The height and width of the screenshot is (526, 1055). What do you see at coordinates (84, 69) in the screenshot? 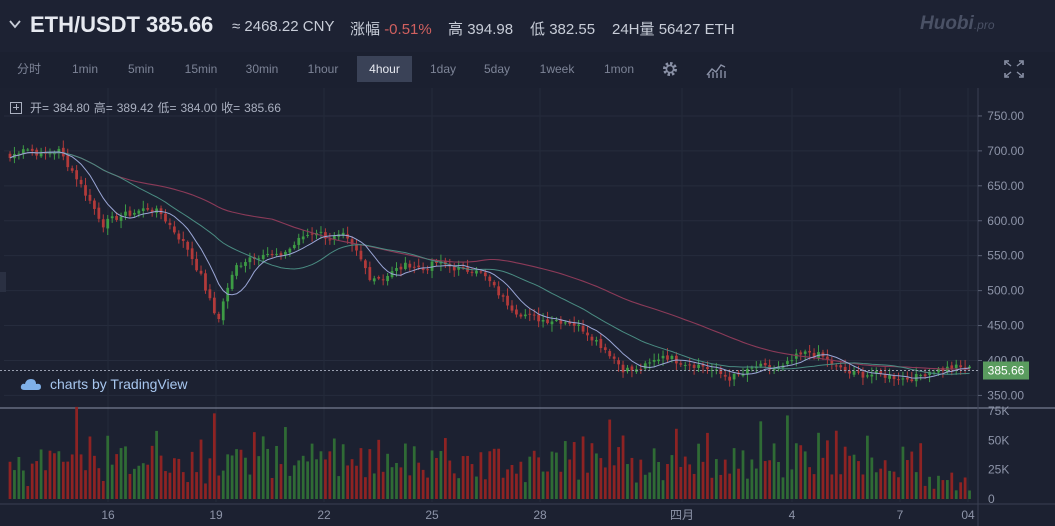
I see `tab-timeframe-1min: 1min` at bounding box center [84, 69].